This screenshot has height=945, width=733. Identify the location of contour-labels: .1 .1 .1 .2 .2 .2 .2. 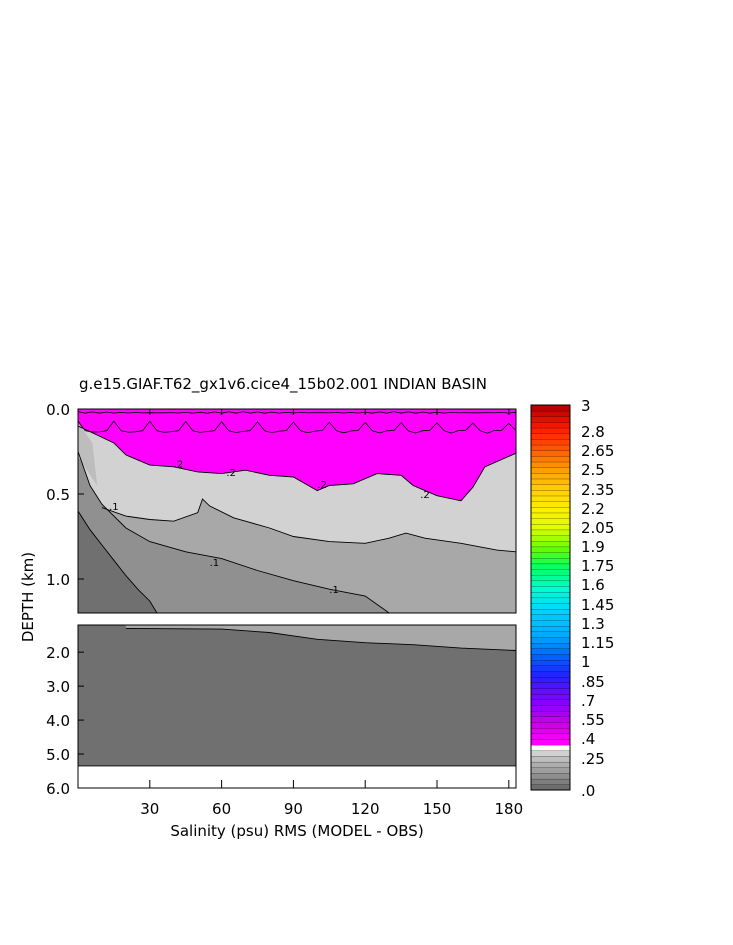
(269, 527).